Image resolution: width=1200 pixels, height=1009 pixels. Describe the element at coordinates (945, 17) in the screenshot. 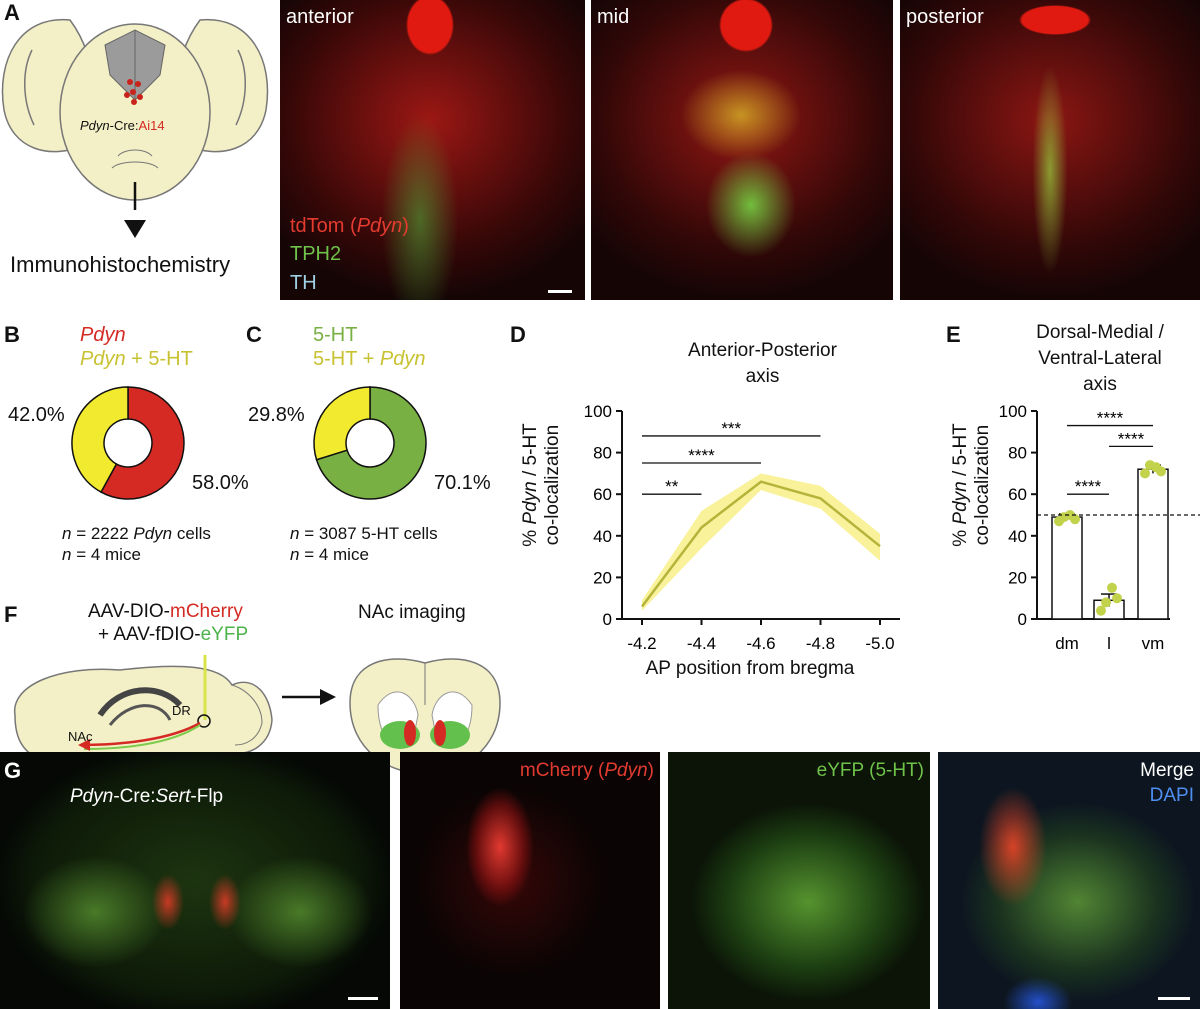

I see `micrograph-title: posterior` at that location.